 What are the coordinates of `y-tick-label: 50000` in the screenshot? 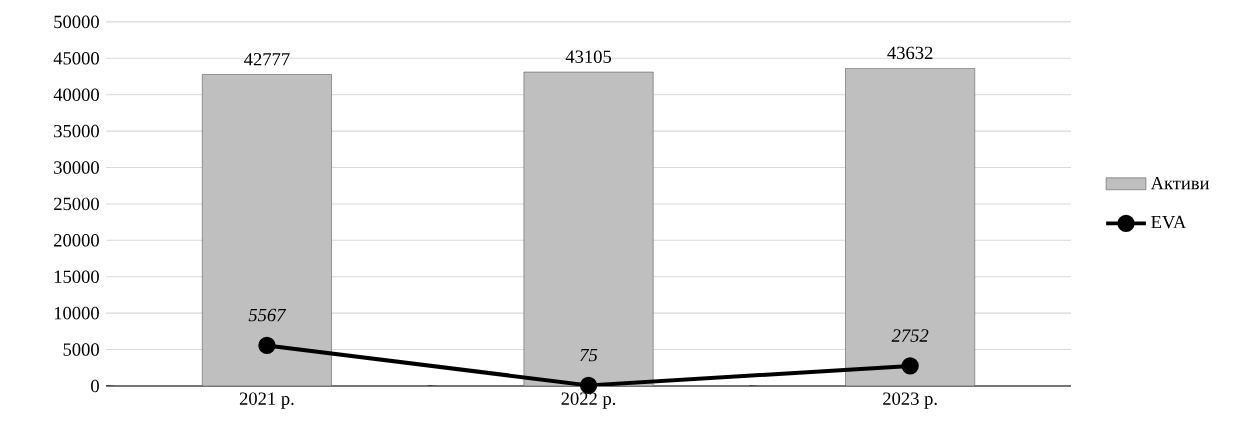 It's located at (76, 22).